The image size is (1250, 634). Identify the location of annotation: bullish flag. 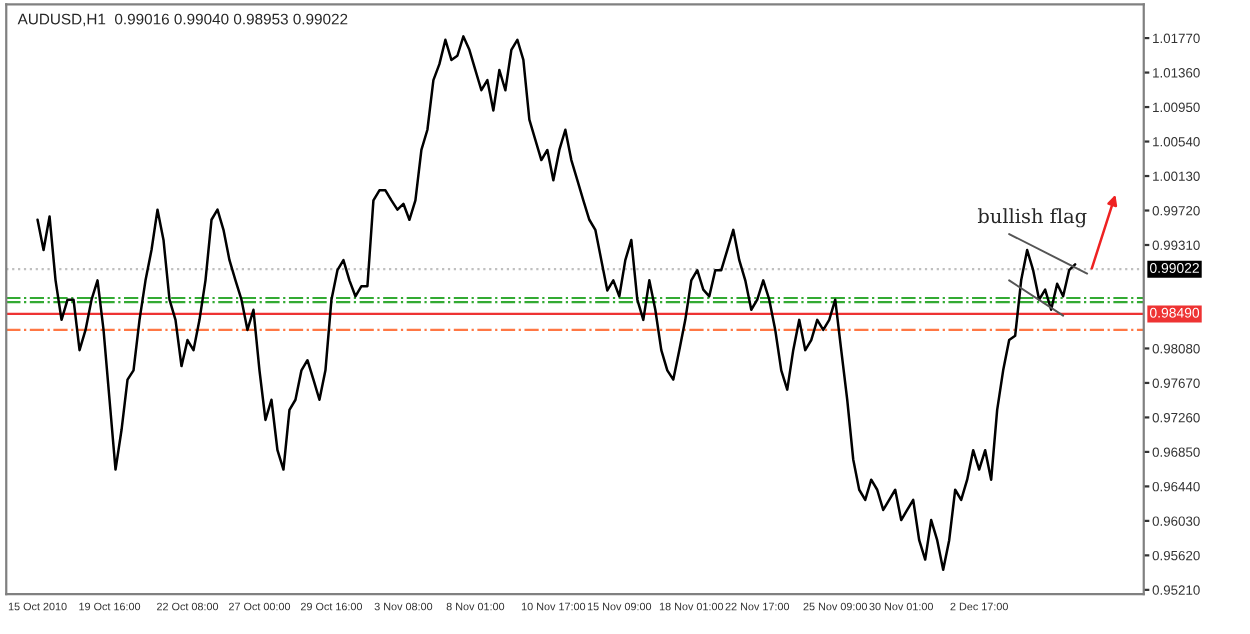
(1032, 218).